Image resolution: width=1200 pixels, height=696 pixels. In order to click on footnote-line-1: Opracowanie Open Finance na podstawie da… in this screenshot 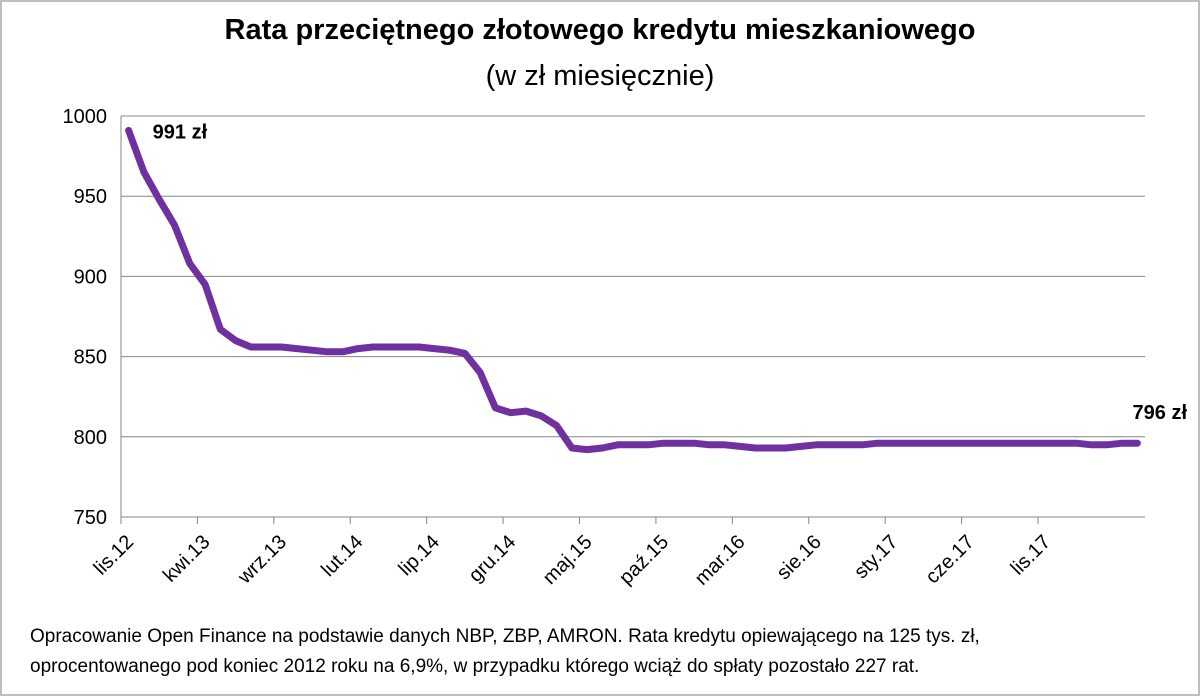, I will do `click(505, 636)`.